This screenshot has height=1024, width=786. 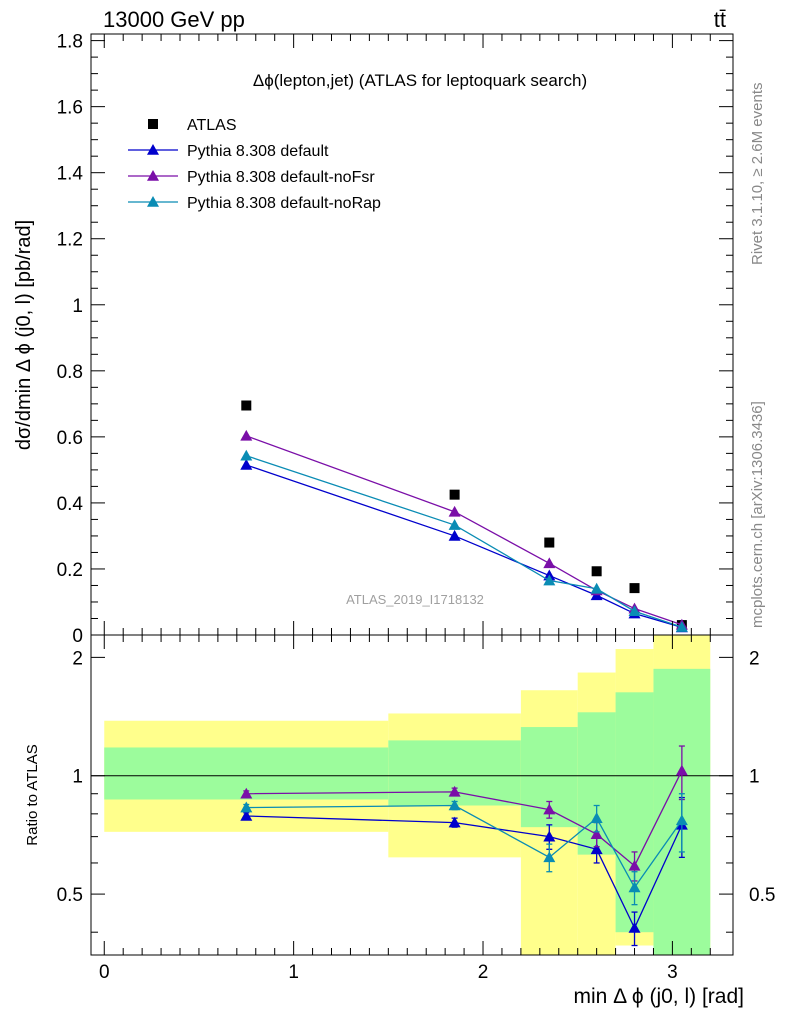 What do you see at coordinates (70, 174) in the screenshot?
I see `main-y-tick-label: 1.4` at bounding box center [70, 174].